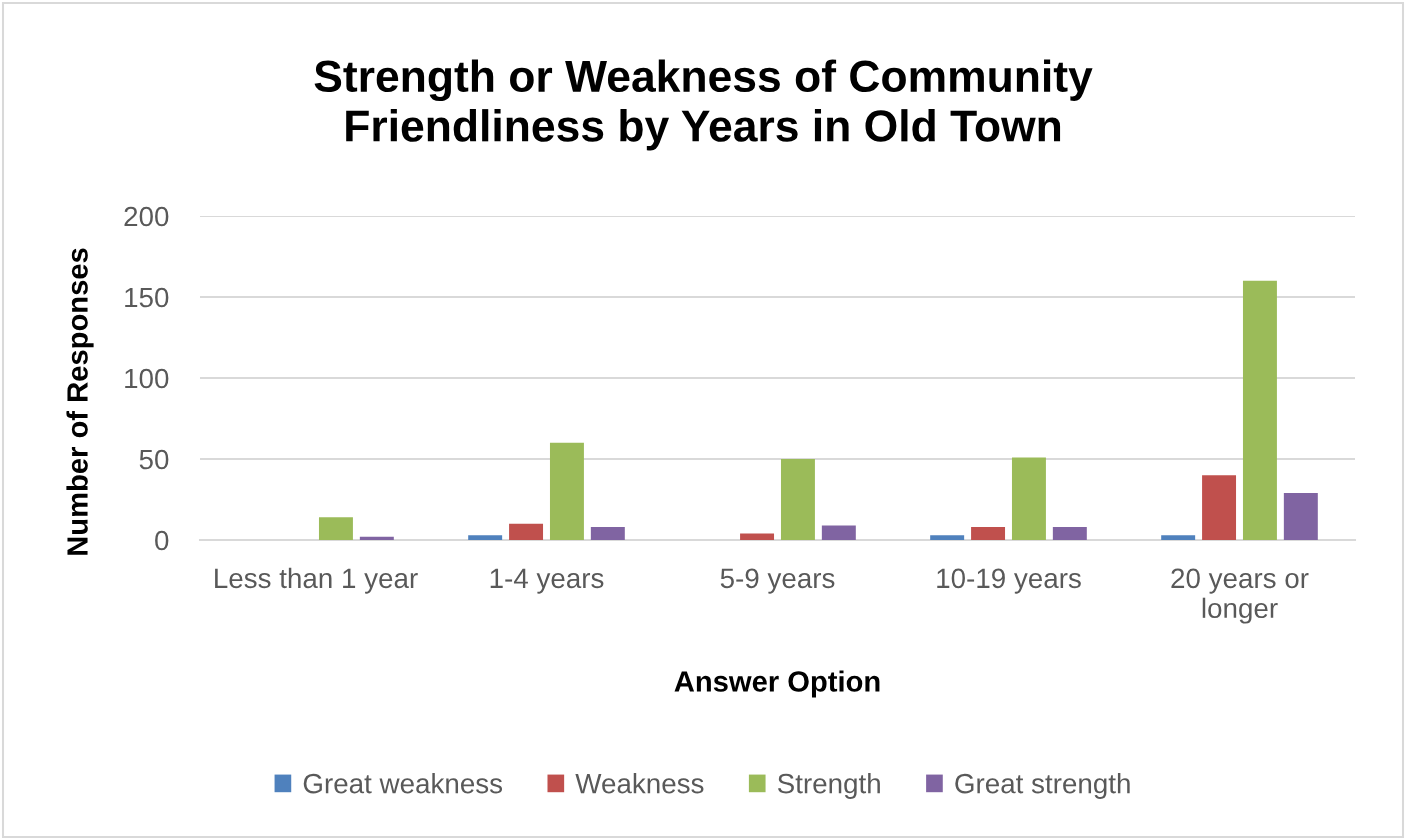 The width and height of the screenshot is (1406, 840). What do you see at coordinates (146, 216) in the screenshot?
I see `y-tick-label: 200` at bounding box center [146, 216].